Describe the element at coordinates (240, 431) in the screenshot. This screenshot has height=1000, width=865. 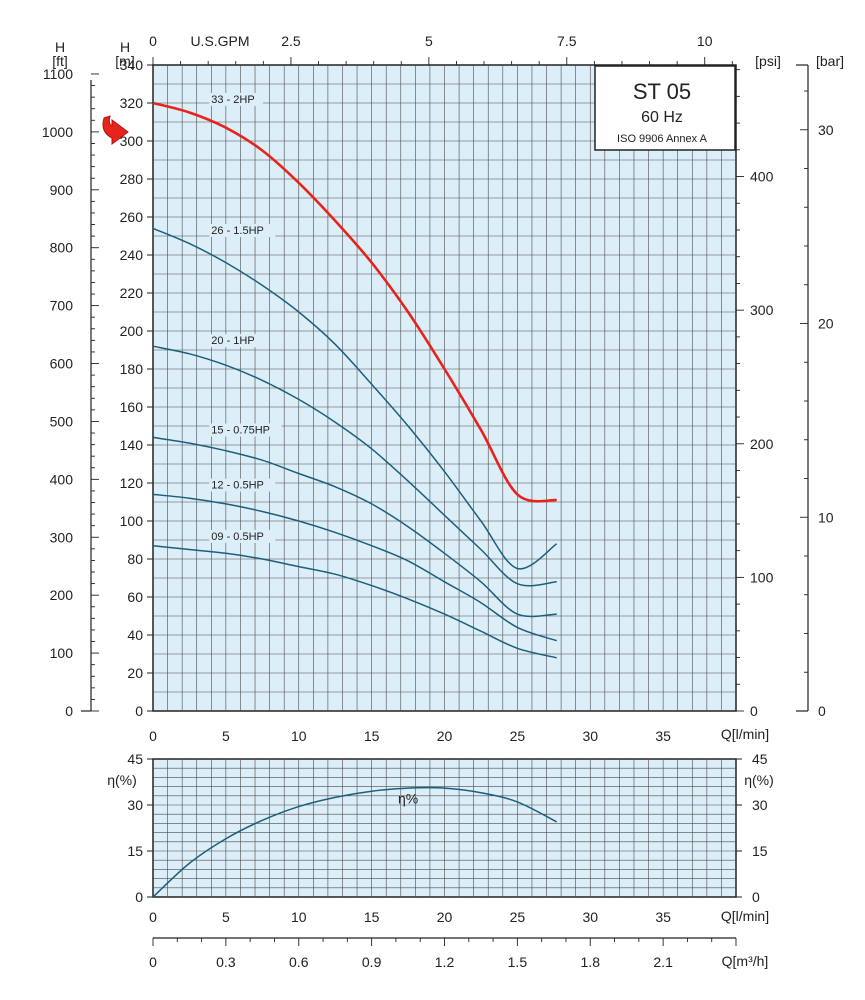
I see `series-label: 15 - 0.75HP` at that location.